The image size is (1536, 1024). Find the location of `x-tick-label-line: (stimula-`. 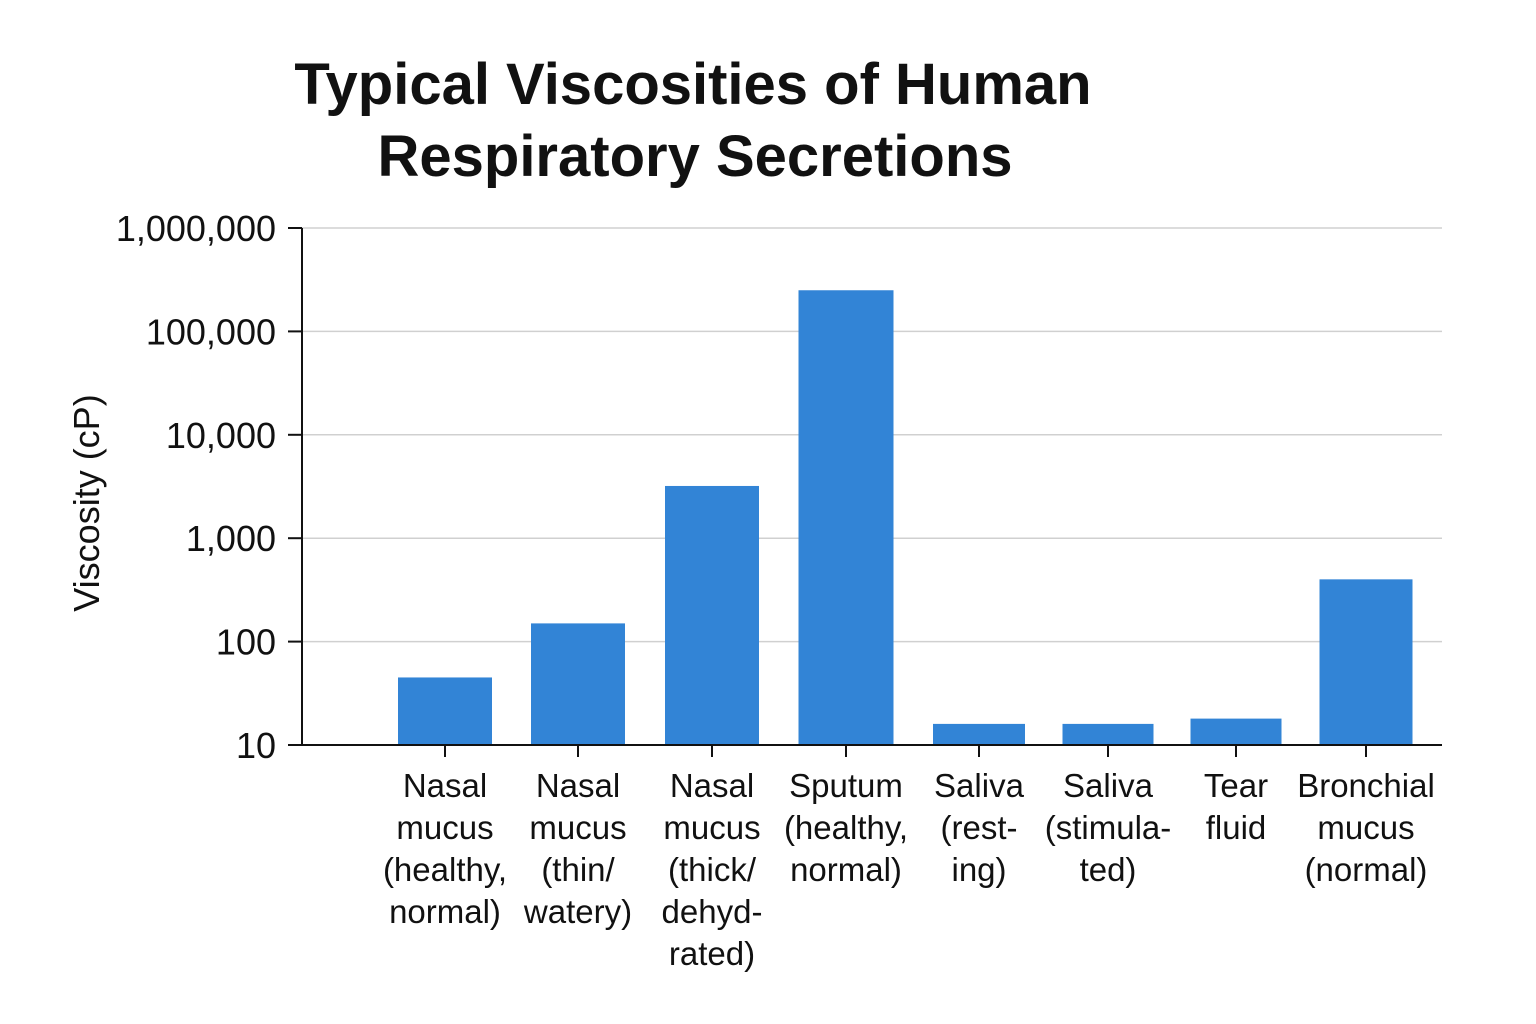

x-tick-label-line: (stimula- is located at coordinates (1108, 827).